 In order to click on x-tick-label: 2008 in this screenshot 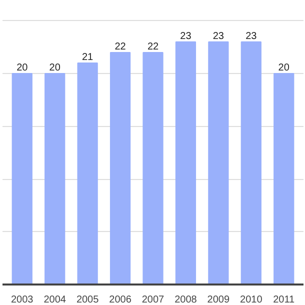, I will do `click(186, 299)`.